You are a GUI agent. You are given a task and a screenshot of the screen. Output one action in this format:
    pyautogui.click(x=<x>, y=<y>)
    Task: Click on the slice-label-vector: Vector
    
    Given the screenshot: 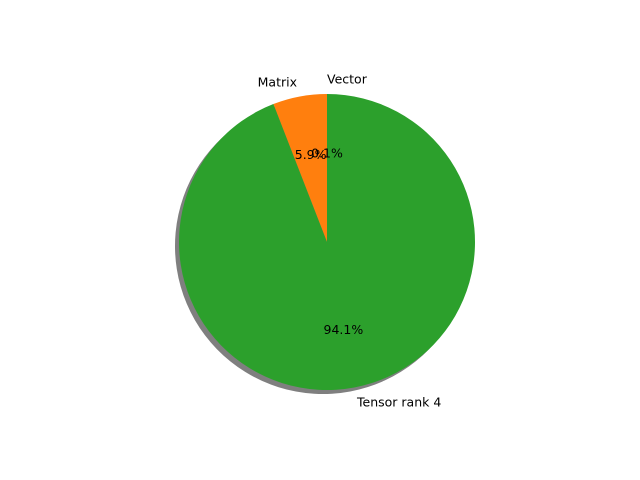 What is the action you would take?
    pyautogui.click(x=347, y=79)
    